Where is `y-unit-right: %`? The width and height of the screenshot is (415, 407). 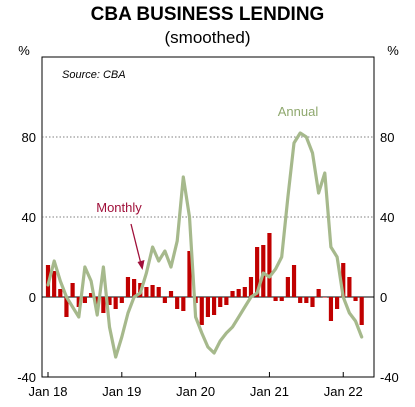 y-unit-right: % is located at coordinates (393, 50).